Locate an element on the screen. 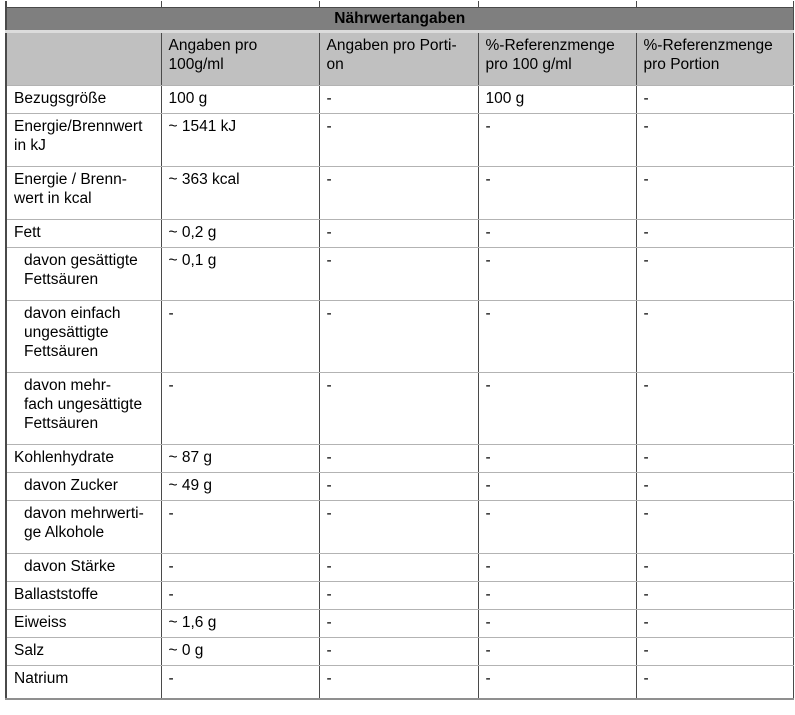 The height and width of the screenshot is (715, 795). row-label: davon einfach ungesättigte Fettsäuren is located at coordinates (83, 336).